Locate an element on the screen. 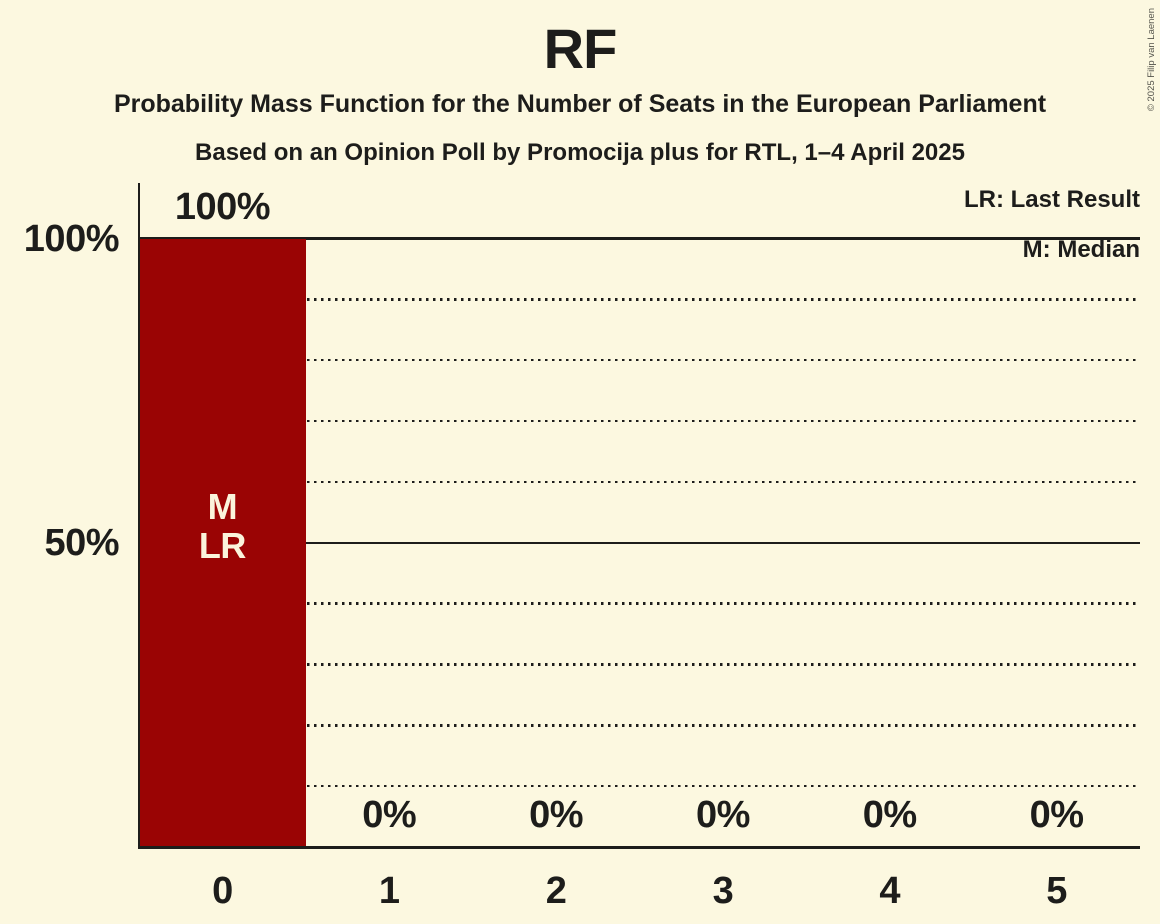 This screenshot has height=924, width=1160. x-tick-label-5: 5 is located at coordinates (1056, 891).